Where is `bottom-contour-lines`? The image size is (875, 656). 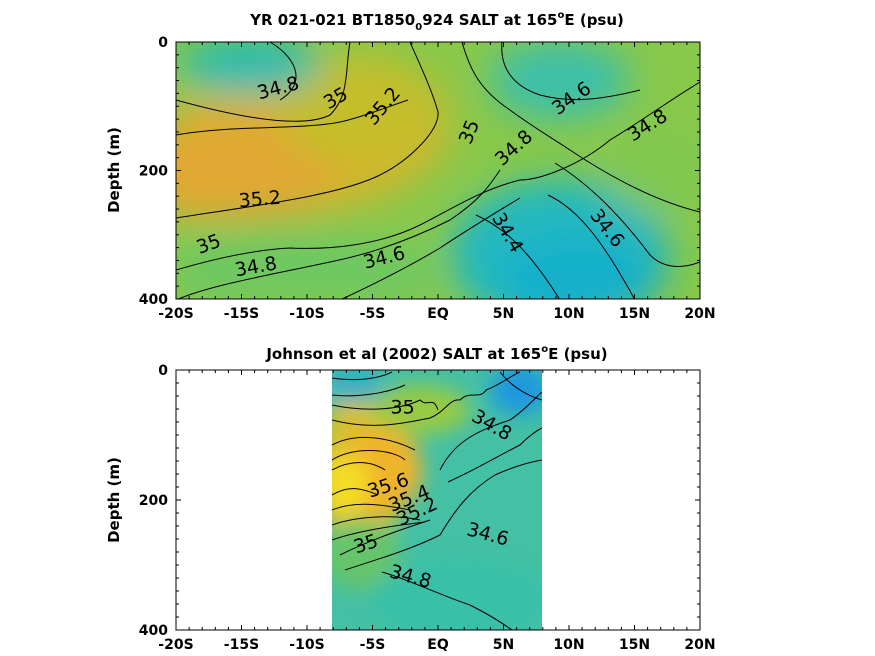 bottom-contour-lines is located at coordinates (437, 500).